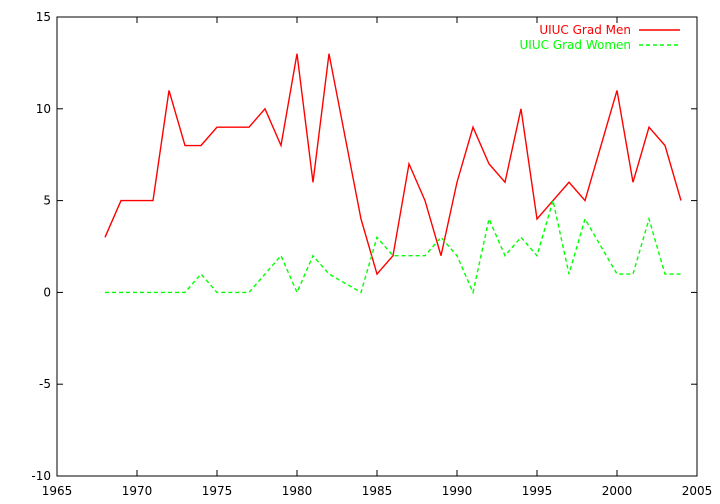  I want to click on legend-label: UIUC Grad Men, so click(585, 30).